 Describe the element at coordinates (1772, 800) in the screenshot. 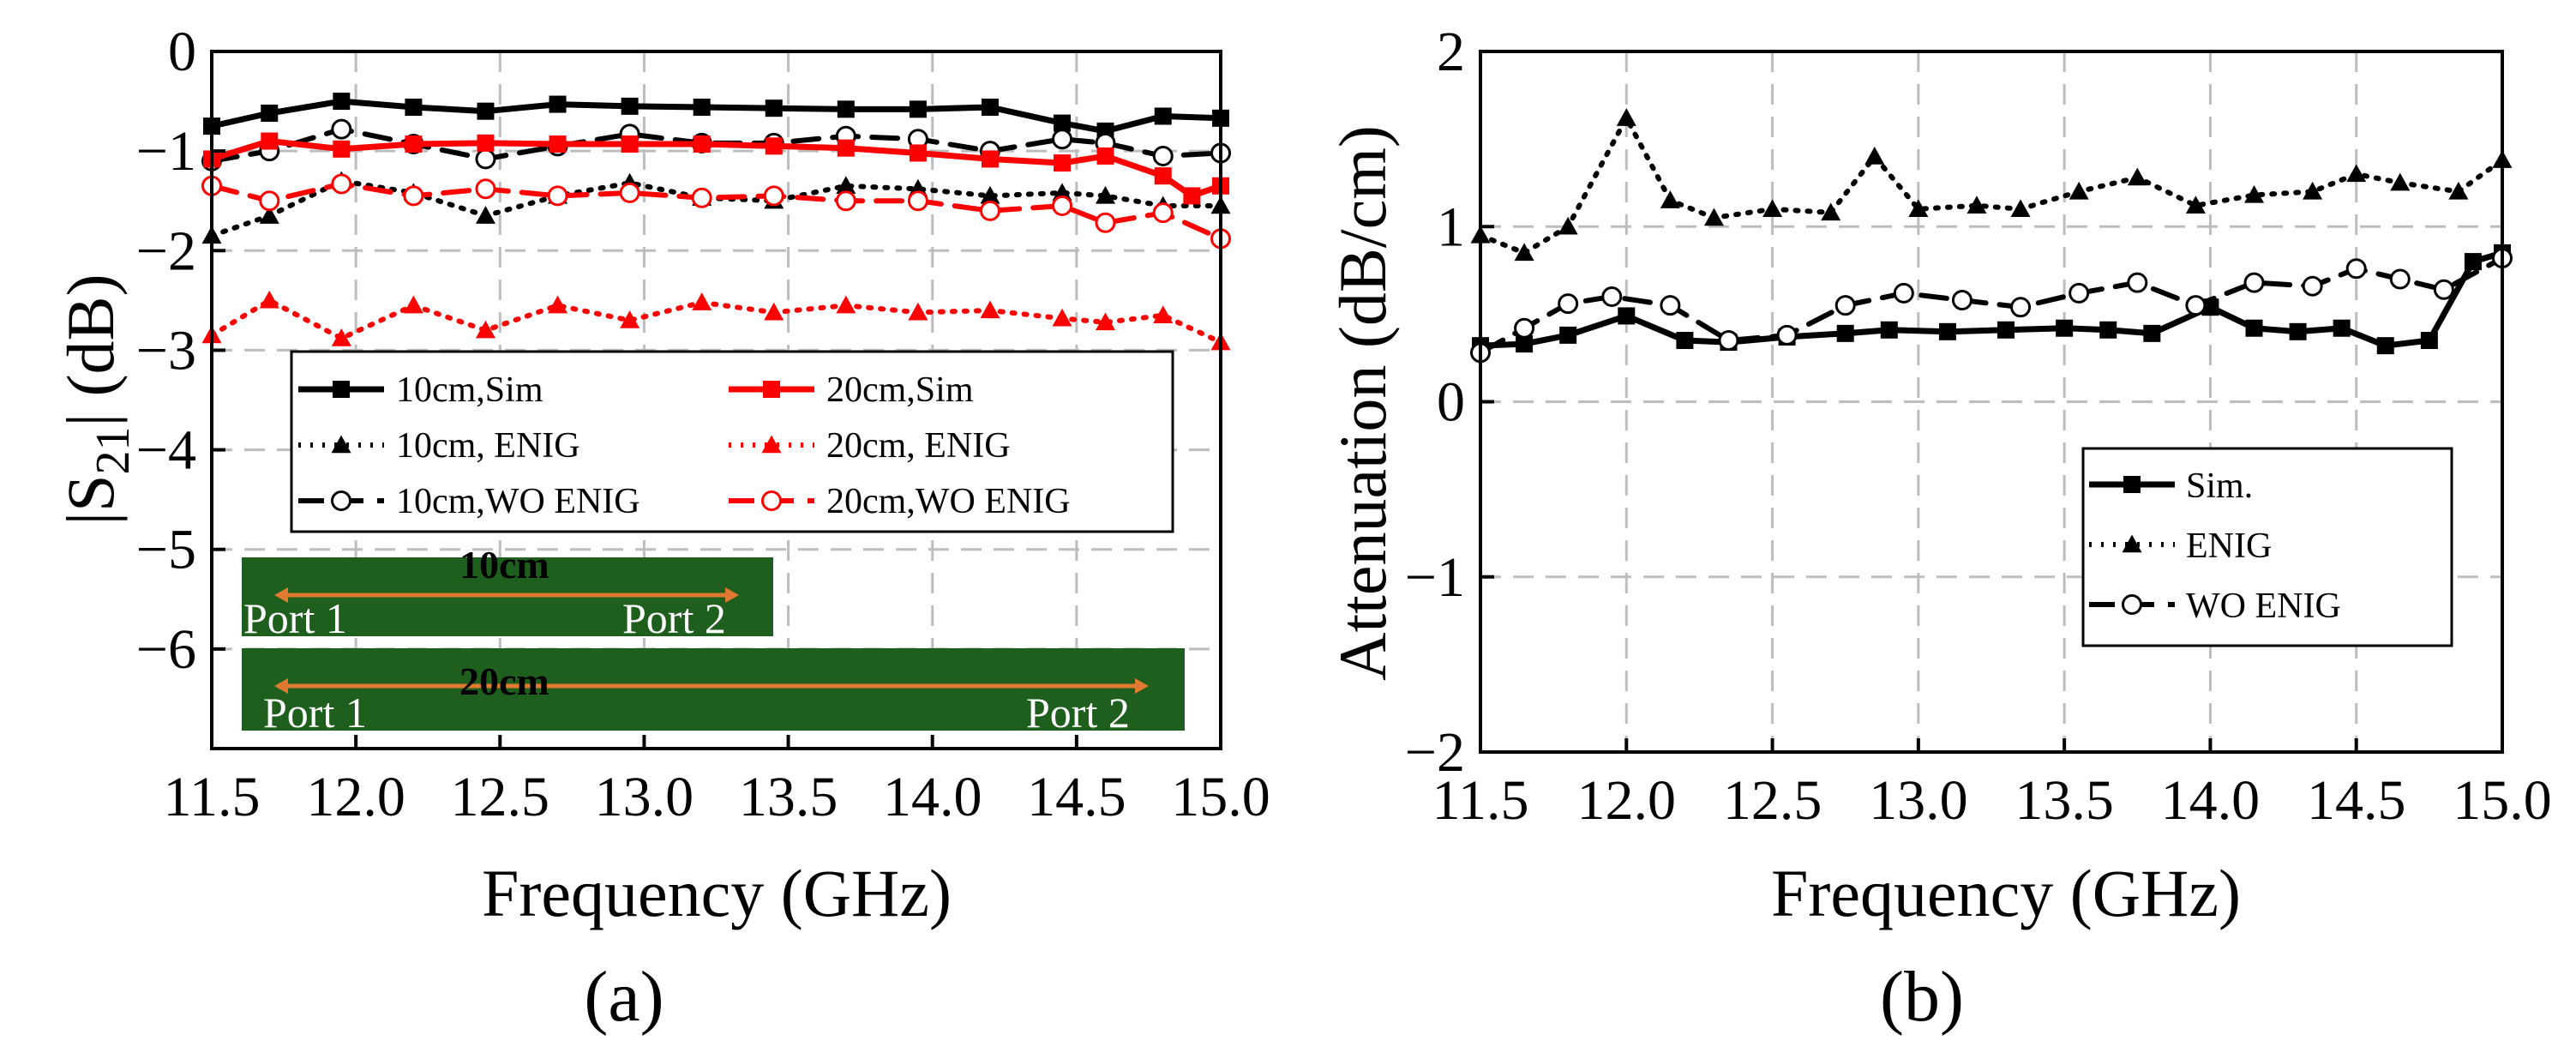

I see `chart1-xtick-label: 12.5` at that location.